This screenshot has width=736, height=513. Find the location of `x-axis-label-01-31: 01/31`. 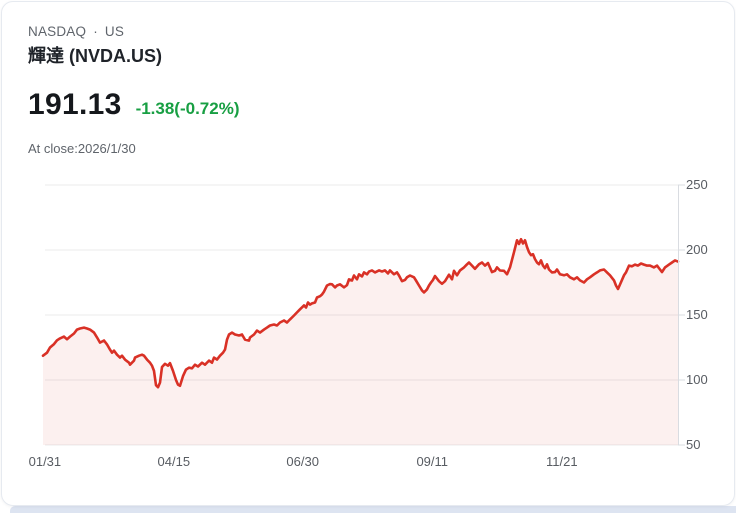

x-axis-label-01-31: 01/31 is located at coordinates (45, 461).